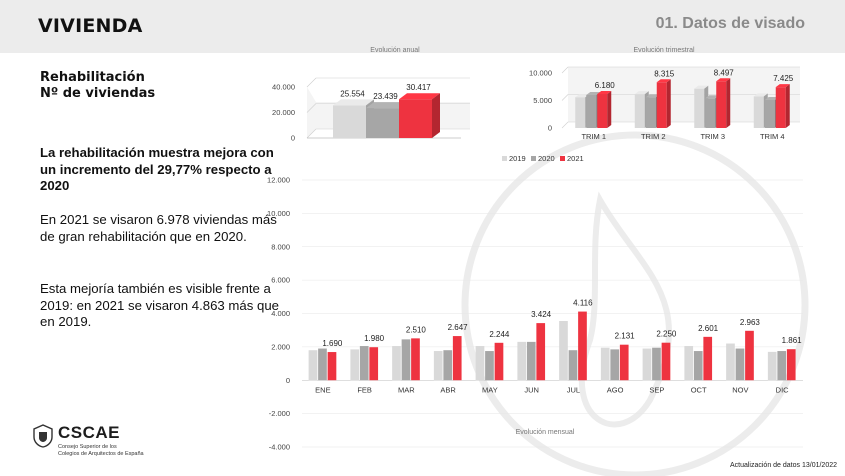 The width and height of the screenshot is (845, 476). Describe the element at coordinates (382, 123) in the screenshot. I see `annual-bar-2020` at that location.